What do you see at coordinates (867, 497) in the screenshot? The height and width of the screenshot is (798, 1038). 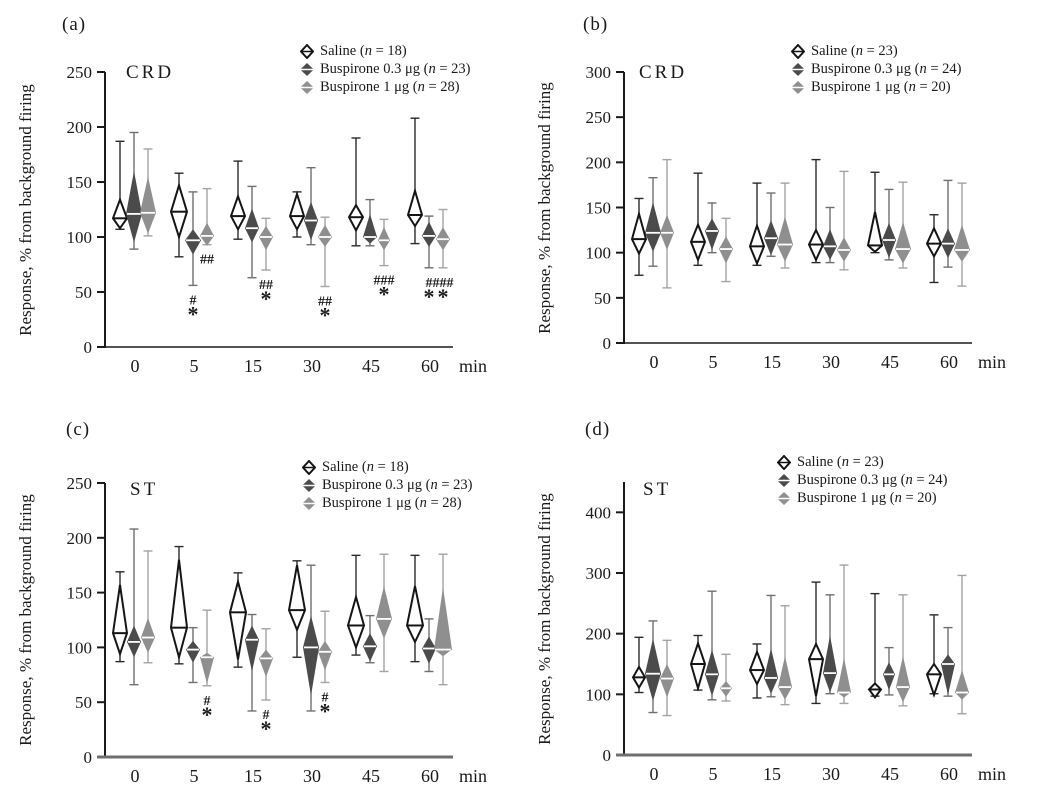 I see `legend-label-buspirone_1ug: Buspirone 1 μg (n = 20)` at bounding box center [867, 497].